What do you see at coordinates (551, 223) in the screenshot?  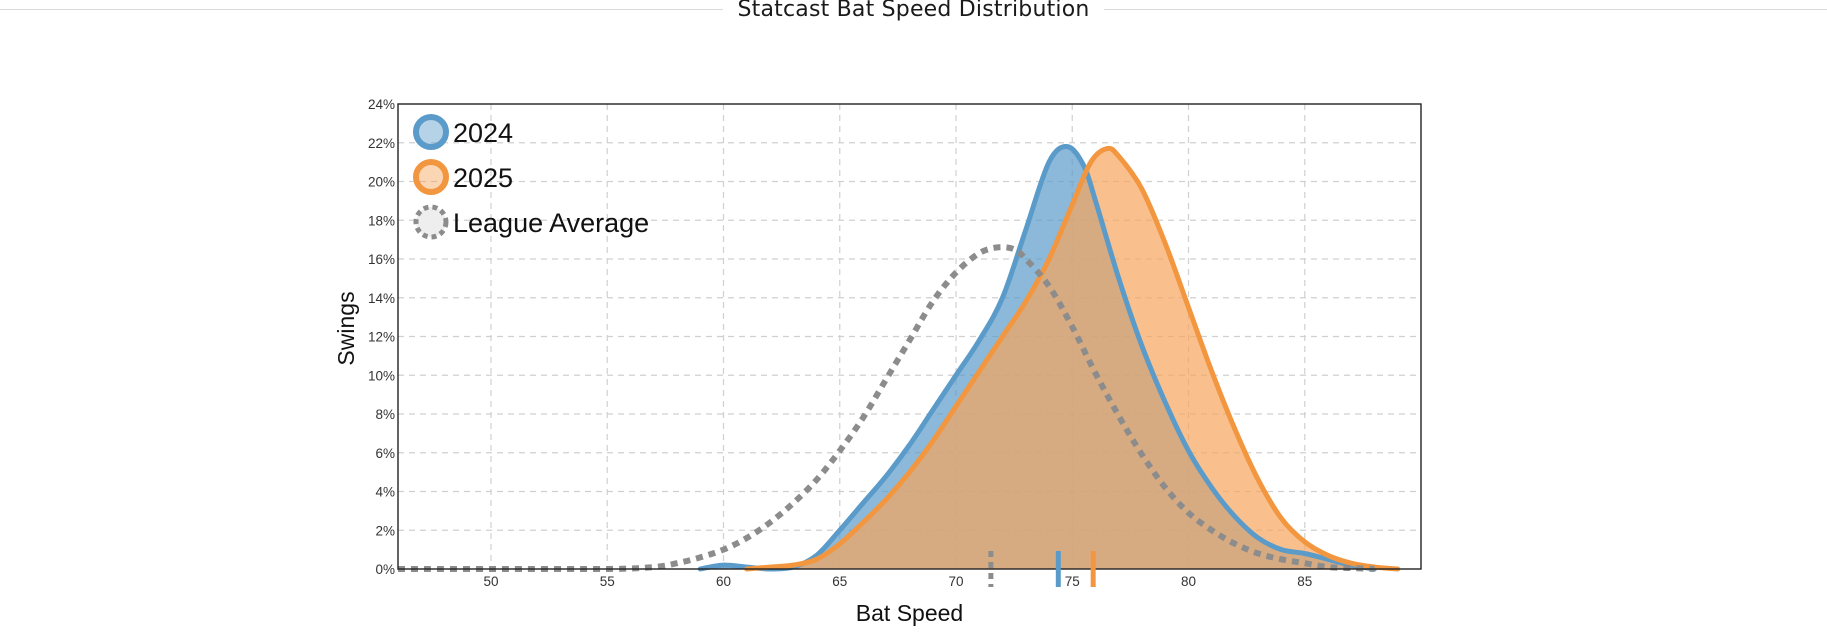 I see `legend-label-league-average: League Average` at bounding box center [551, 223].